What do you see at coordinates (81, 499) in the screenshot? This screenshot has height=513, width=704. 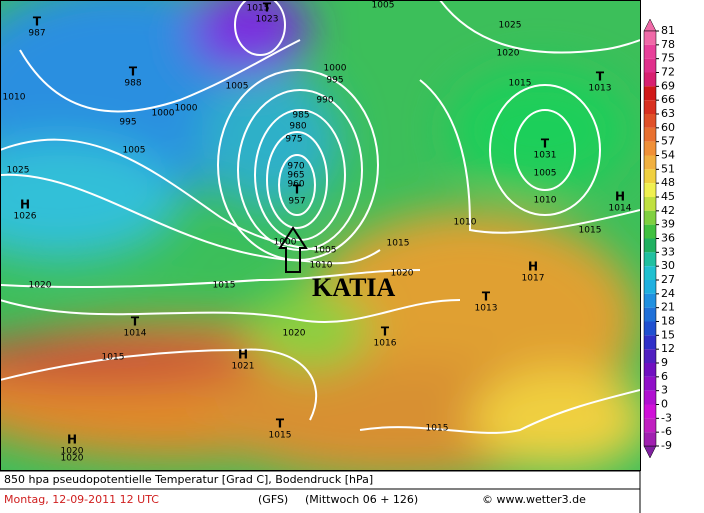 I see `footer-date: Montag, 12-09-2011 12 UTC` at bounding box center [81, 499].